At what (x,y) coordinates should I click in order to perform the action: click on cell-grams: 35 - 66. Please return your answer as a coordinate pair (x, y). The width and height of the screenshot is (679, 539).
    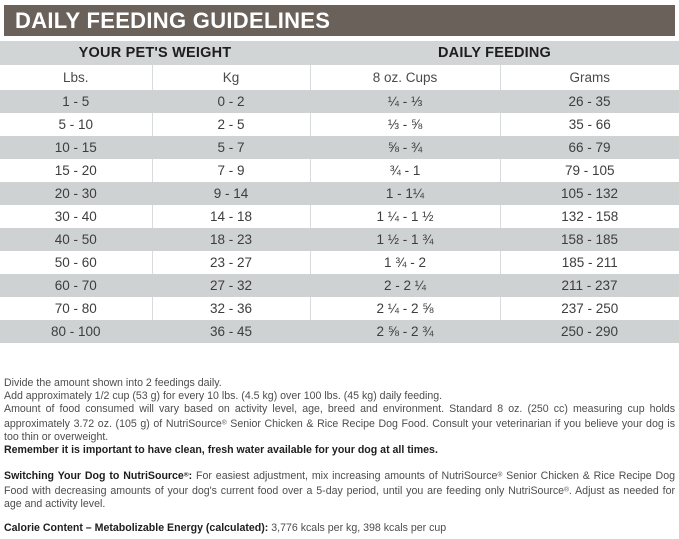
    Looking at the image, I should click on (589, 124).